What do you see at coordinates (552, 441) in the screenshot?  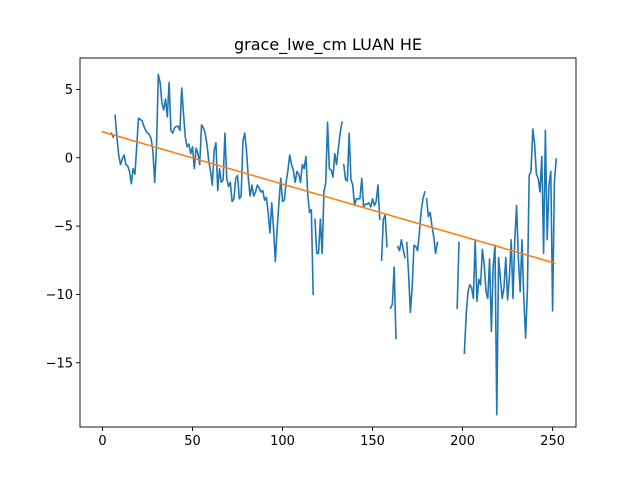 I see `x-tick-label-250: 250` at bounding box center [552, 441].